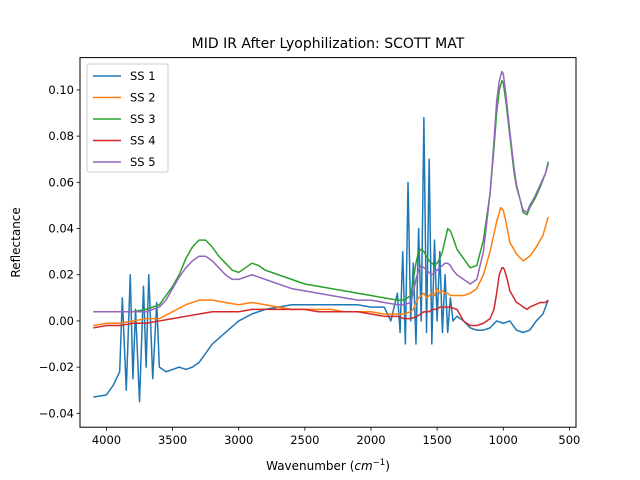  Describe the element at coordinates (379, 463) in the screenshot. I see `x-axis-unit-exp: −1` at that location.